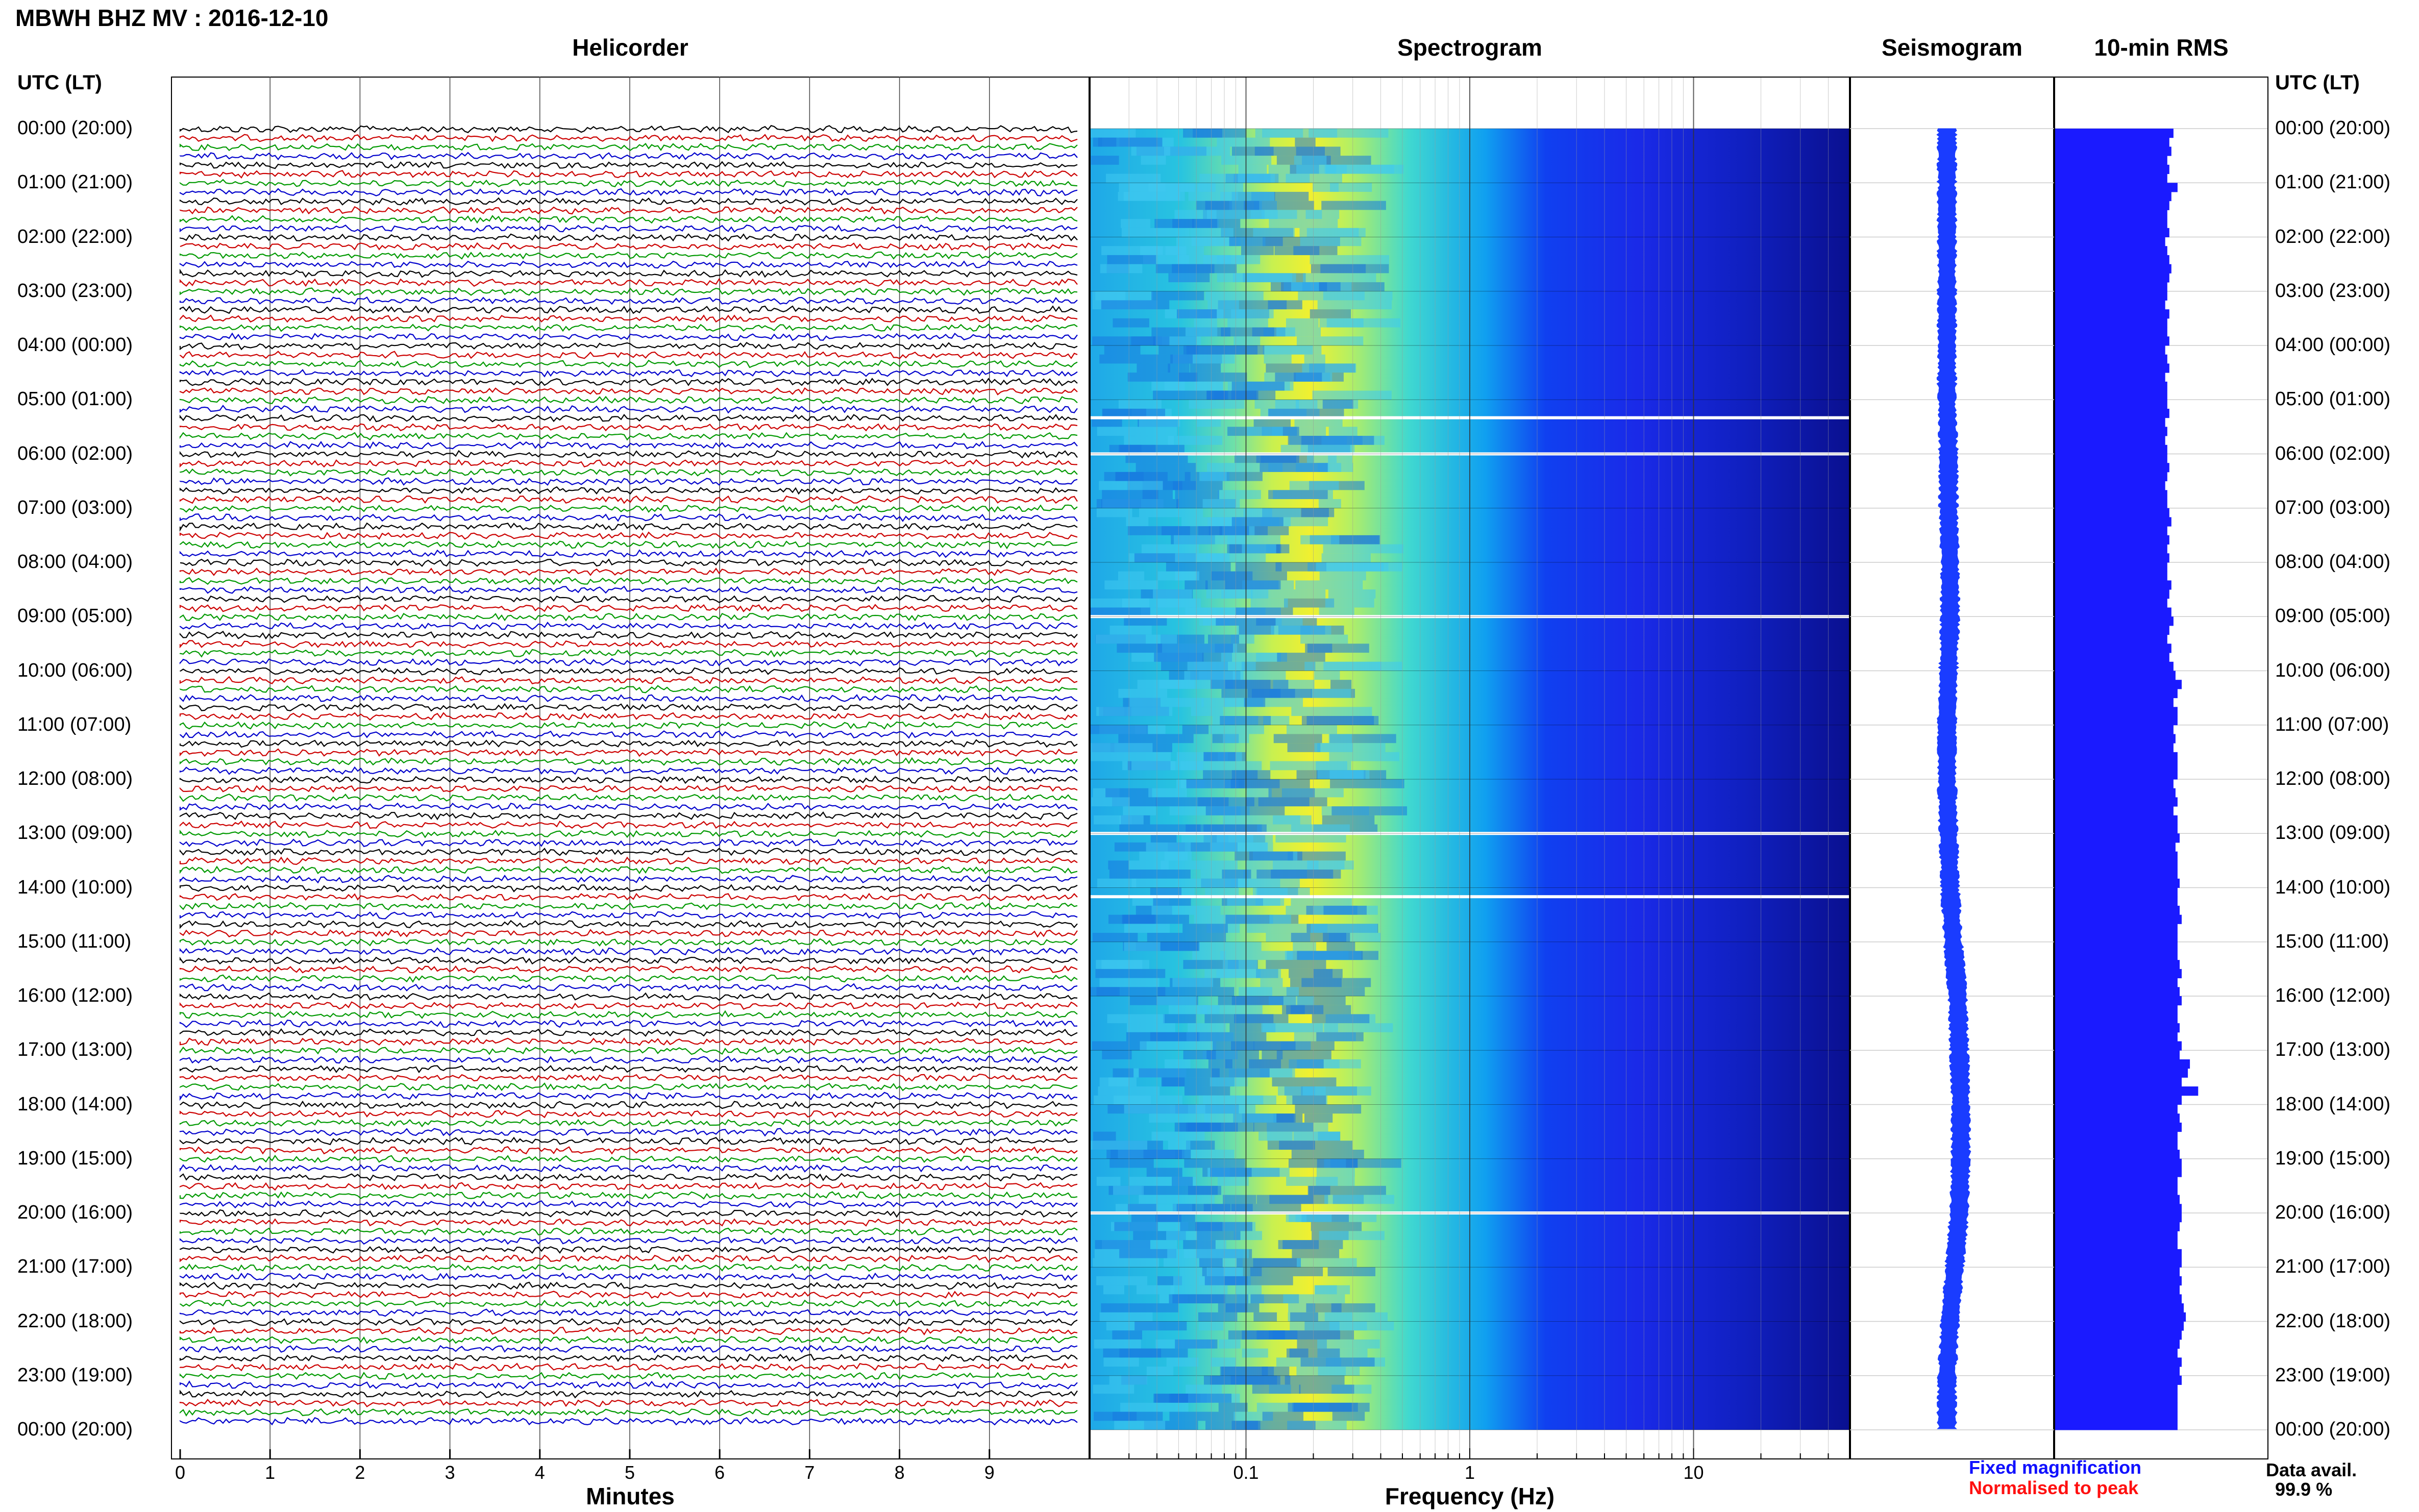 The width and height of the screenshot is (2419, 1512). I want to click on time-label: 17:00 (13:00), so click(2333, 1050).